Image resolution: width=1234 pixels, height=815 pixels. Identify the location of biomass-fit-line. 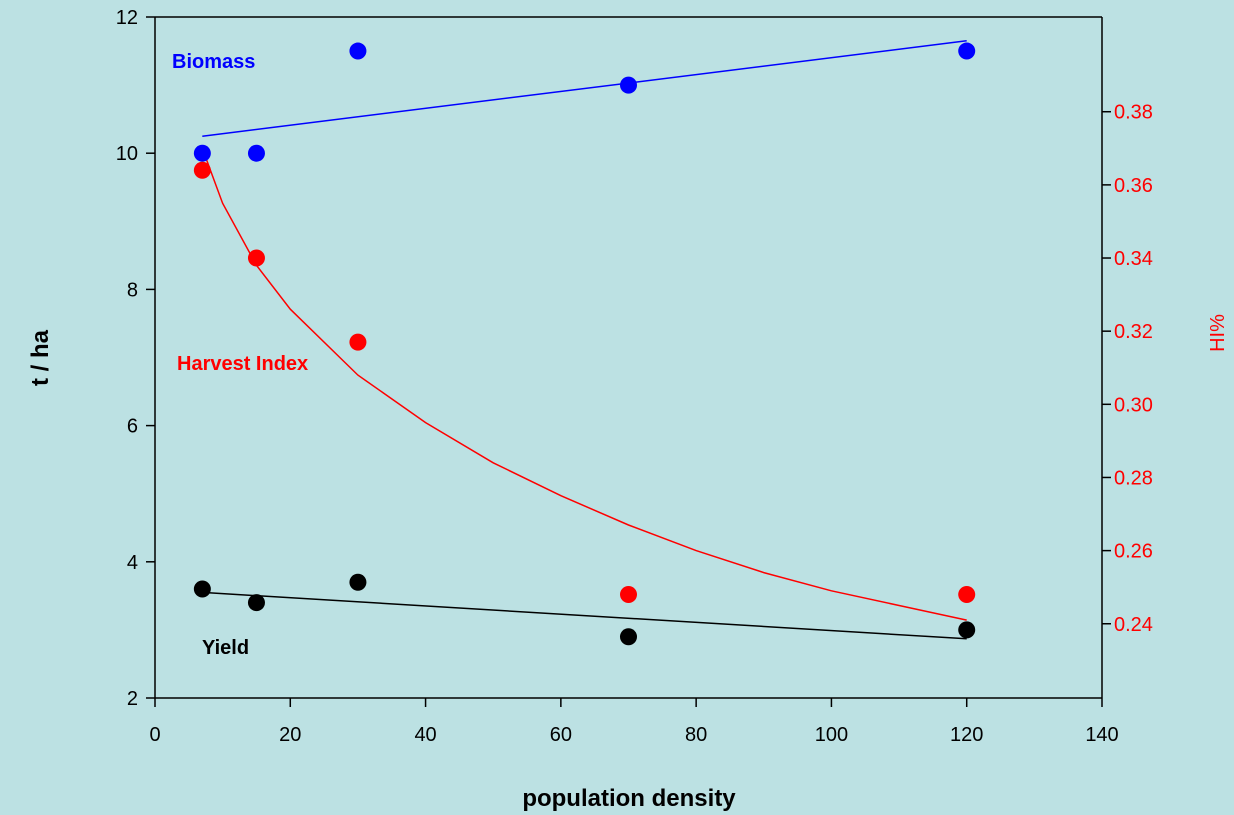
(584, 88).